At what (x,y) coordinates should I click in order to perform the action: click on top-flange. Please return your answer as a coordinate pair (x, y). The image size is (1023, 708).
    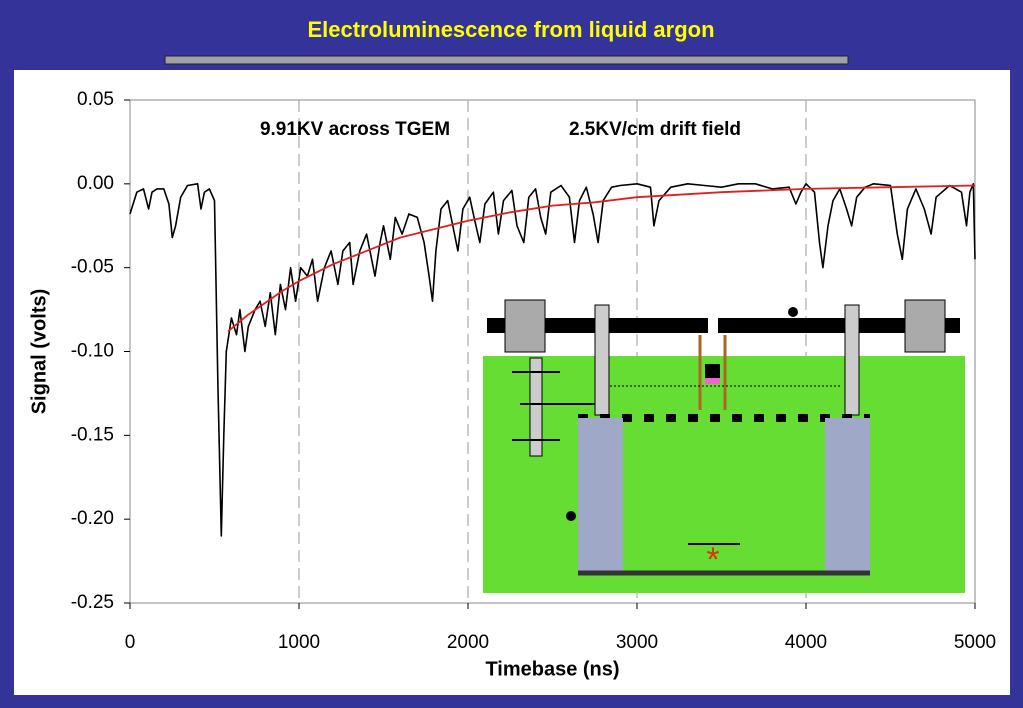
    Looking at the image, I should click on (723, 325).